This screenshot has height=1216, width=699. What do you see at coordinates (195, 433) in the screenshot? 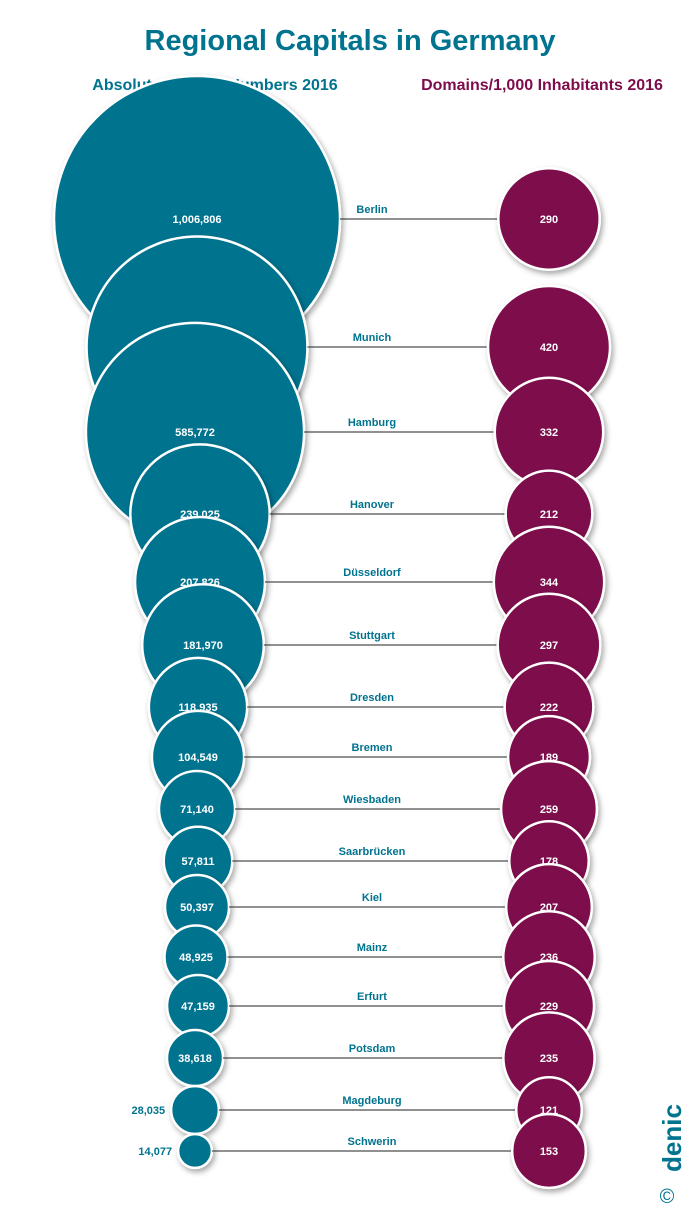
I see `absolute-value-label-hamburg: 585,772` at bounding box center [195, 433].